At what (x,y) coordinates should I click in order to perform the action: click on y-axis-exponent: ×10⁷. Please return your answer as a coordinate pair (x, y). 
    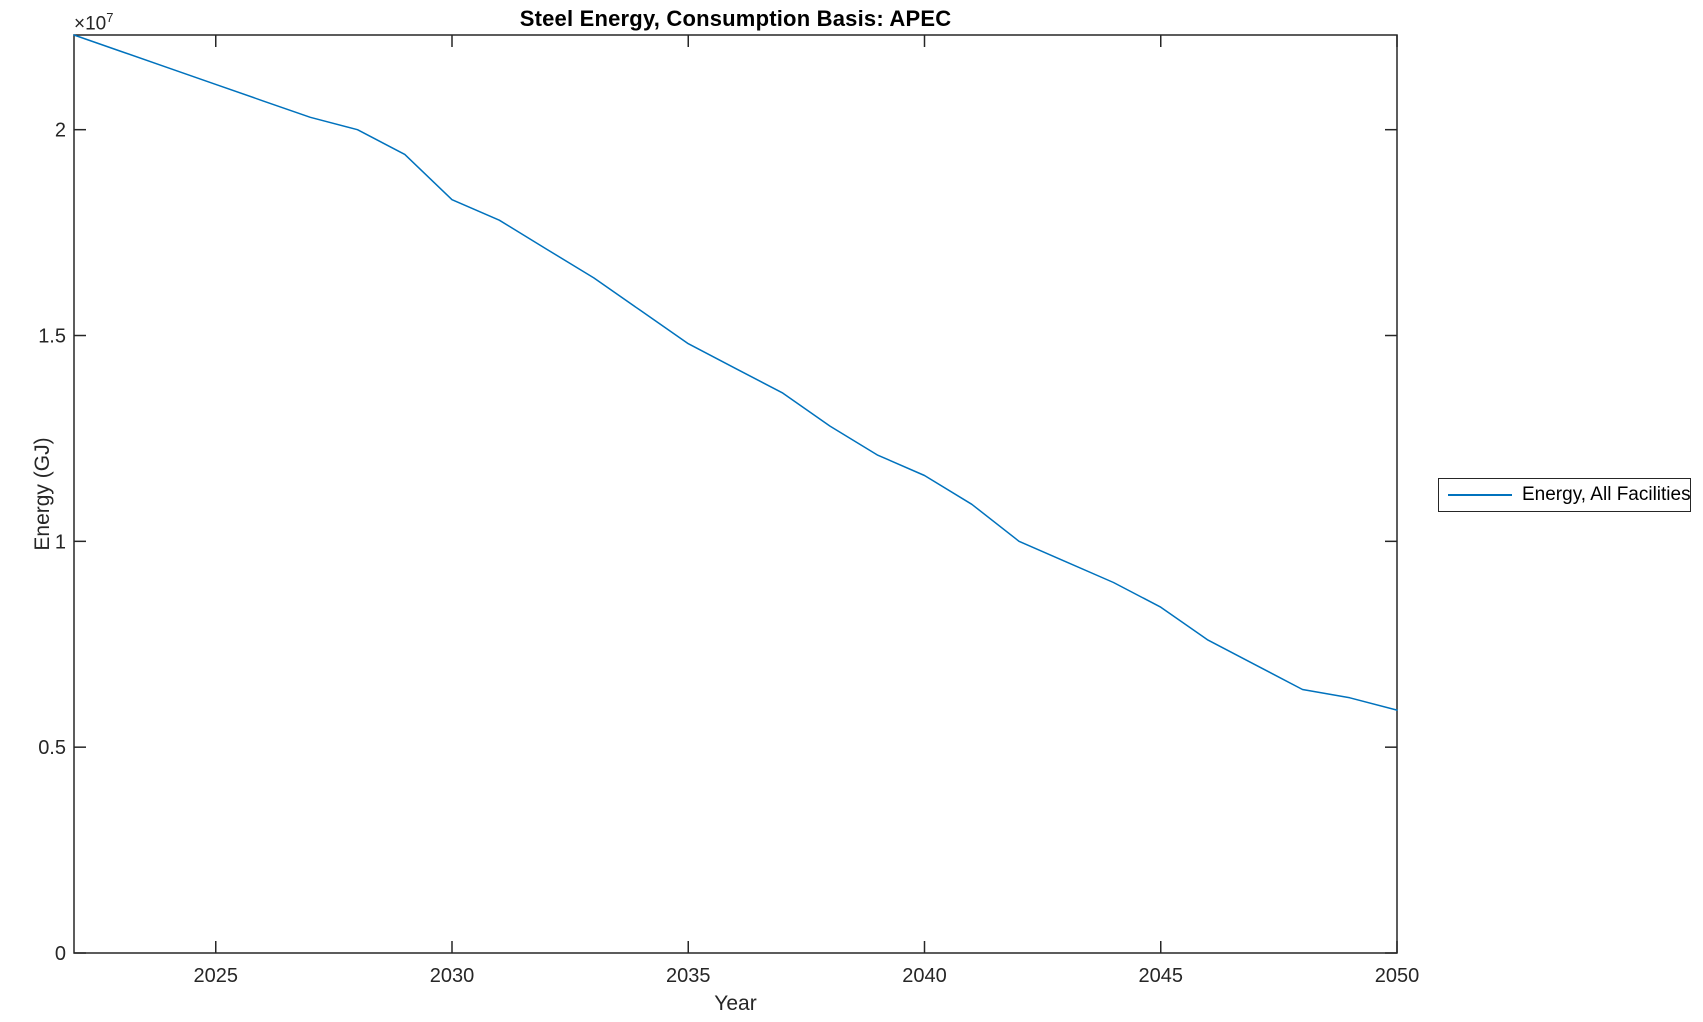
    Looking at the image, I should click on (93, 22).